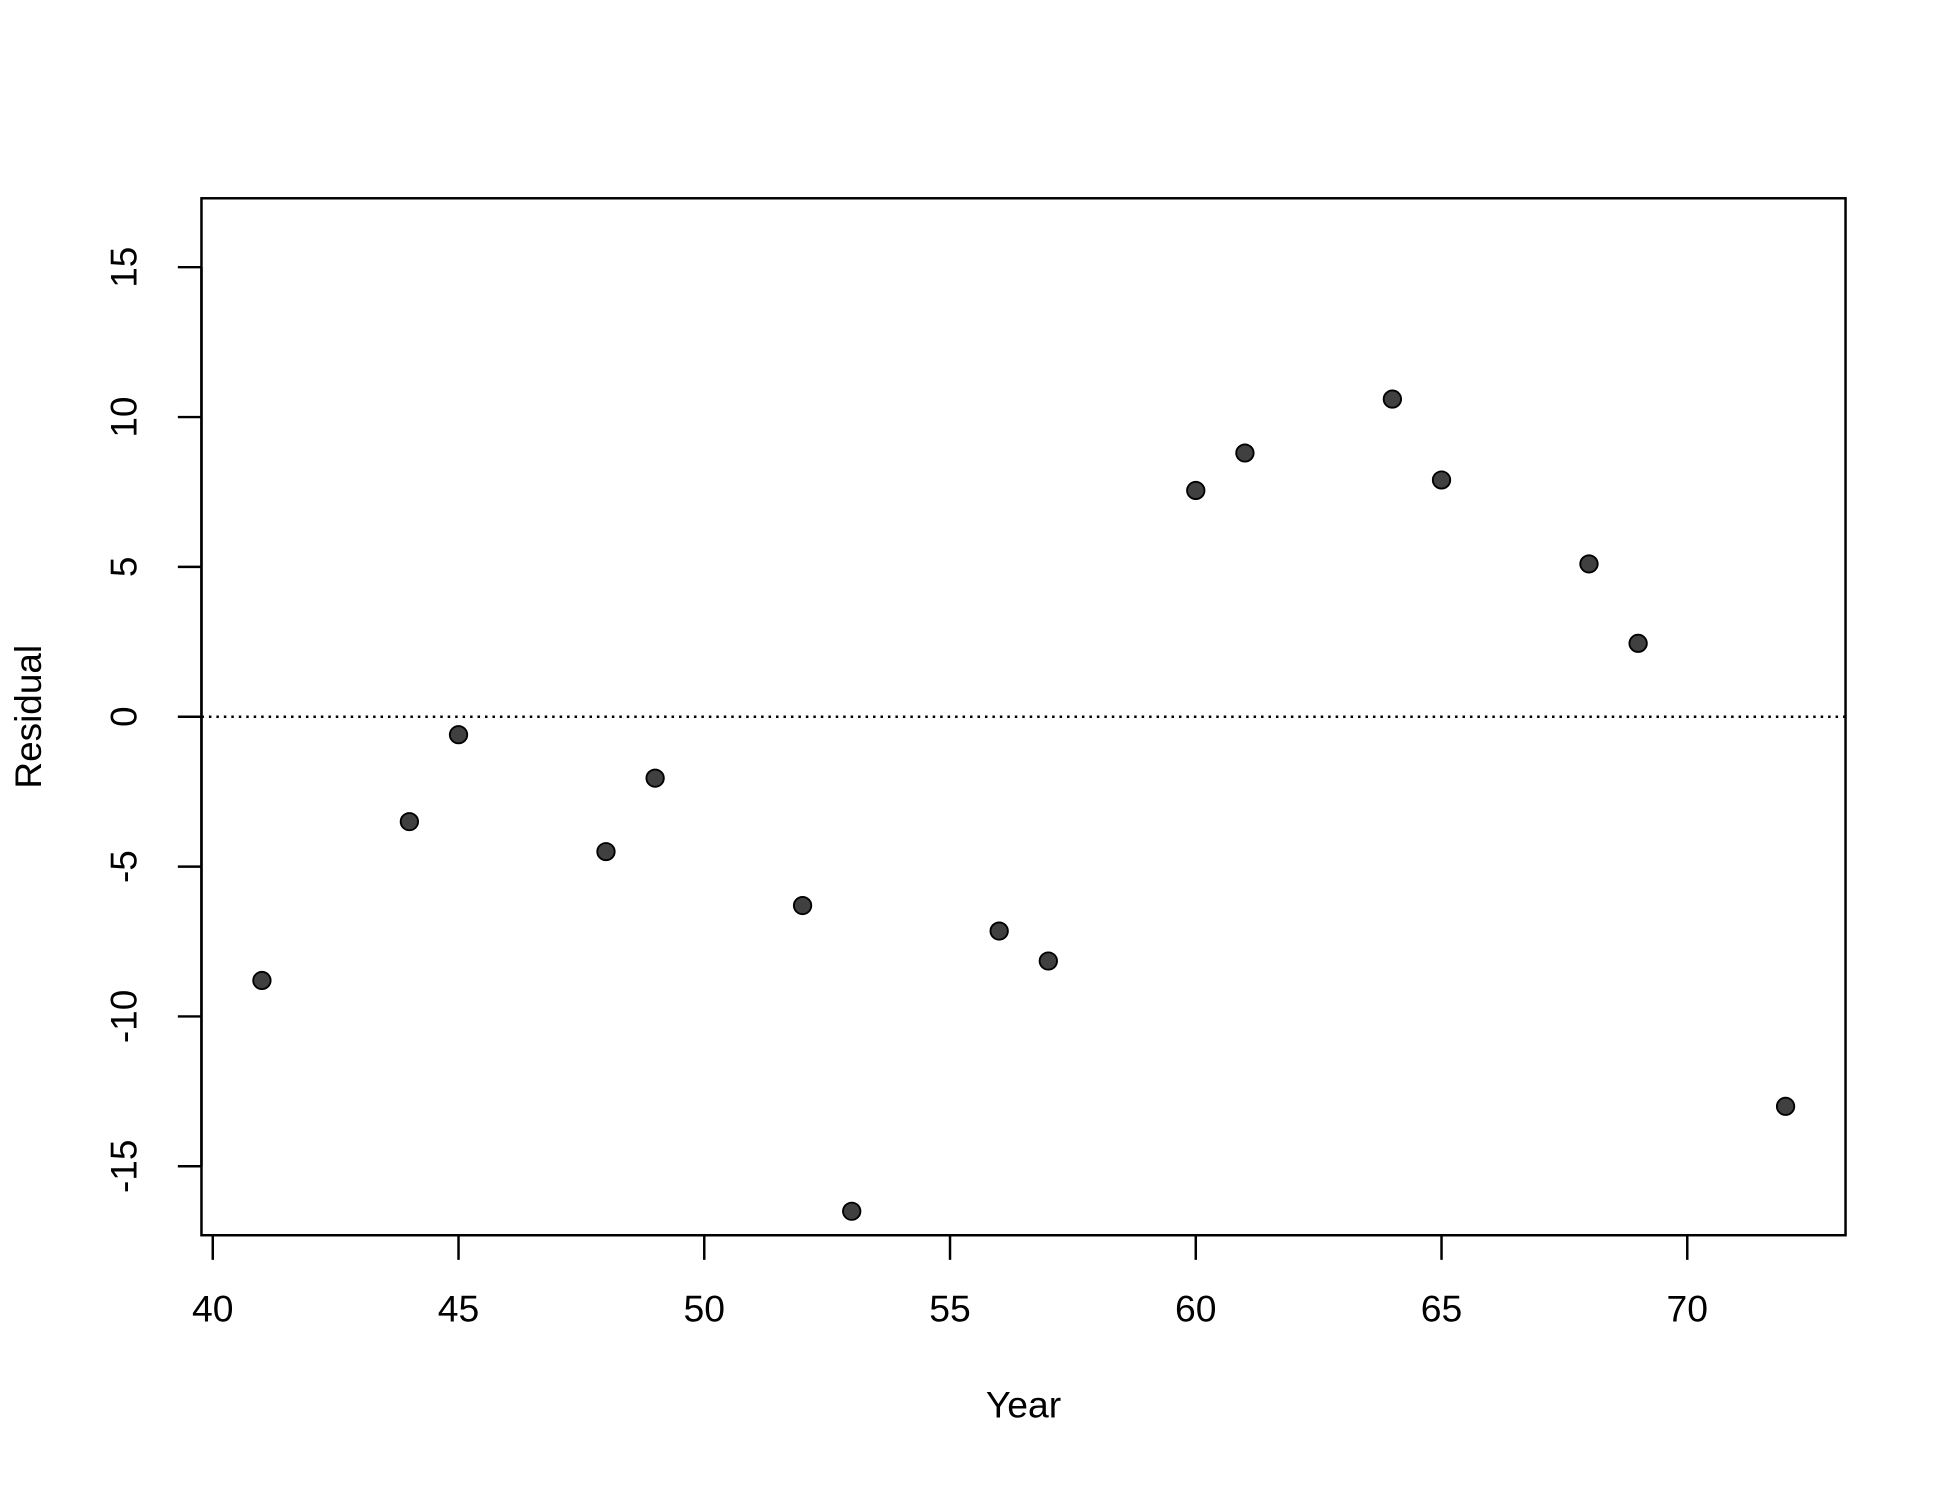 The image size is (1950, 1500). I want to click on x-tick-label: 65, so click(1441, 1309).